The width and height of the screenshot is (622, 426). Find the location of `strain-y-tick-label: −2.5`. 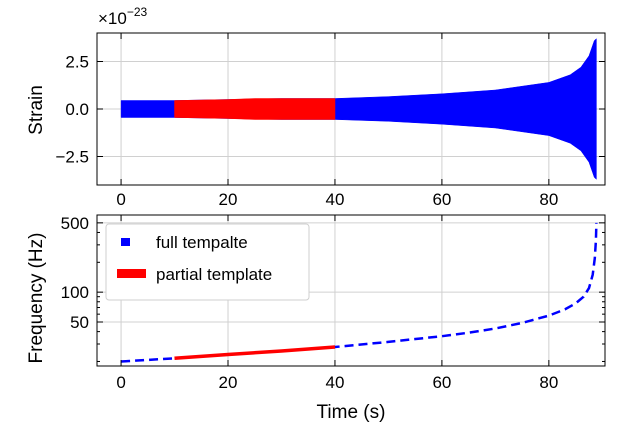

strain-y-tick-label: −2.5 is located at coordinates (72, 157).